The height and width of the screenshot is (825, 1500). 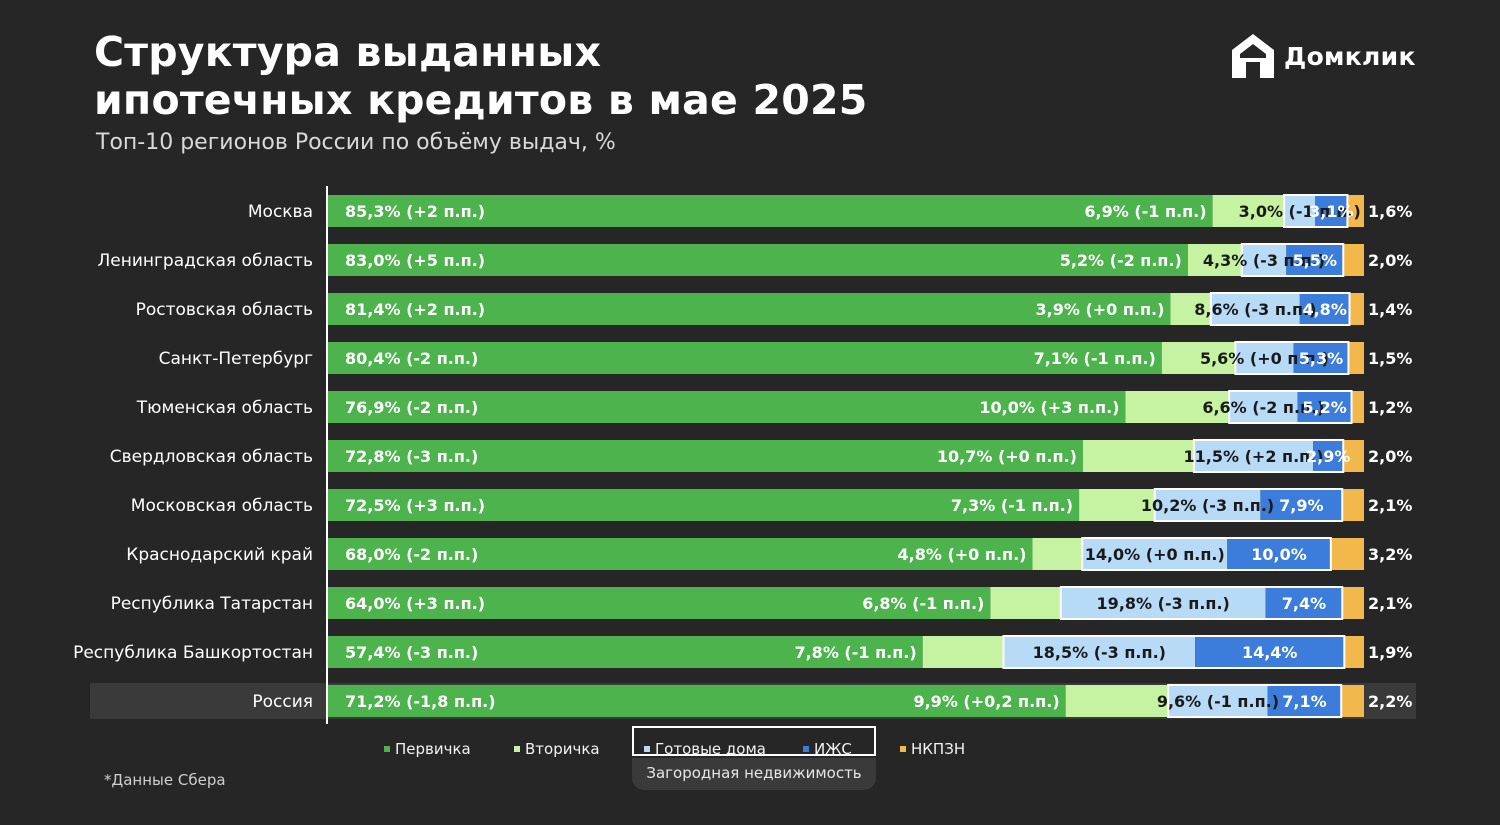 I want to click on legend-item-ready-houses: Готовые дома, so click(x=705, y=749).